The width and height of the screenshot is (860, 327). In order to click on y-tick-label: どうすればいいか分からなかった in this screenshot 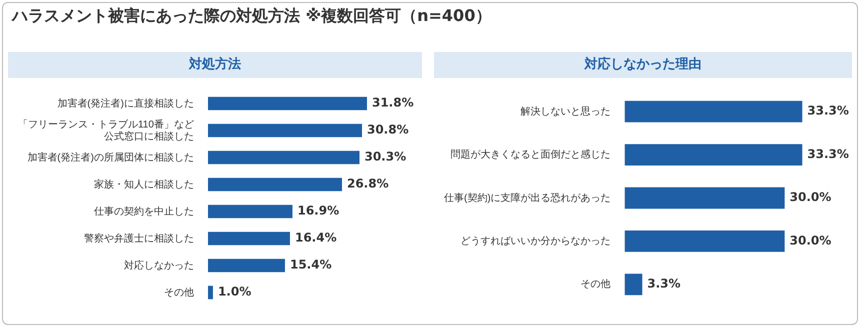, I will do `click(535, 240)`.